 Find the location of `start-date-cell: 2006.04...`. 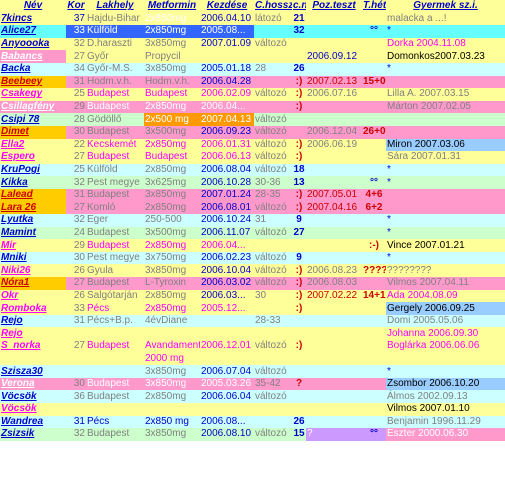

start-date-cell: 2006.04... is located at coordinates (227, 107).